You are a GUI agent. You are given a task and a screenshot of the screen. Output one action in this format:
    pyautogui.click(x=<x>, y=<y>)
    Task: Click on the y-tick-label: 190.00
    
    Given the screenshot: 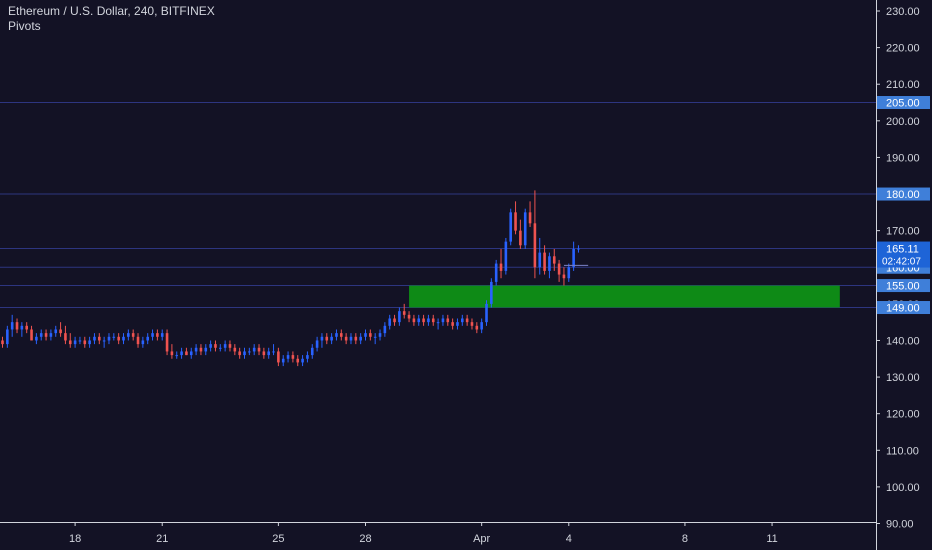 What is the action you would take?
    pyautogui.click(x=903, y=158)
    